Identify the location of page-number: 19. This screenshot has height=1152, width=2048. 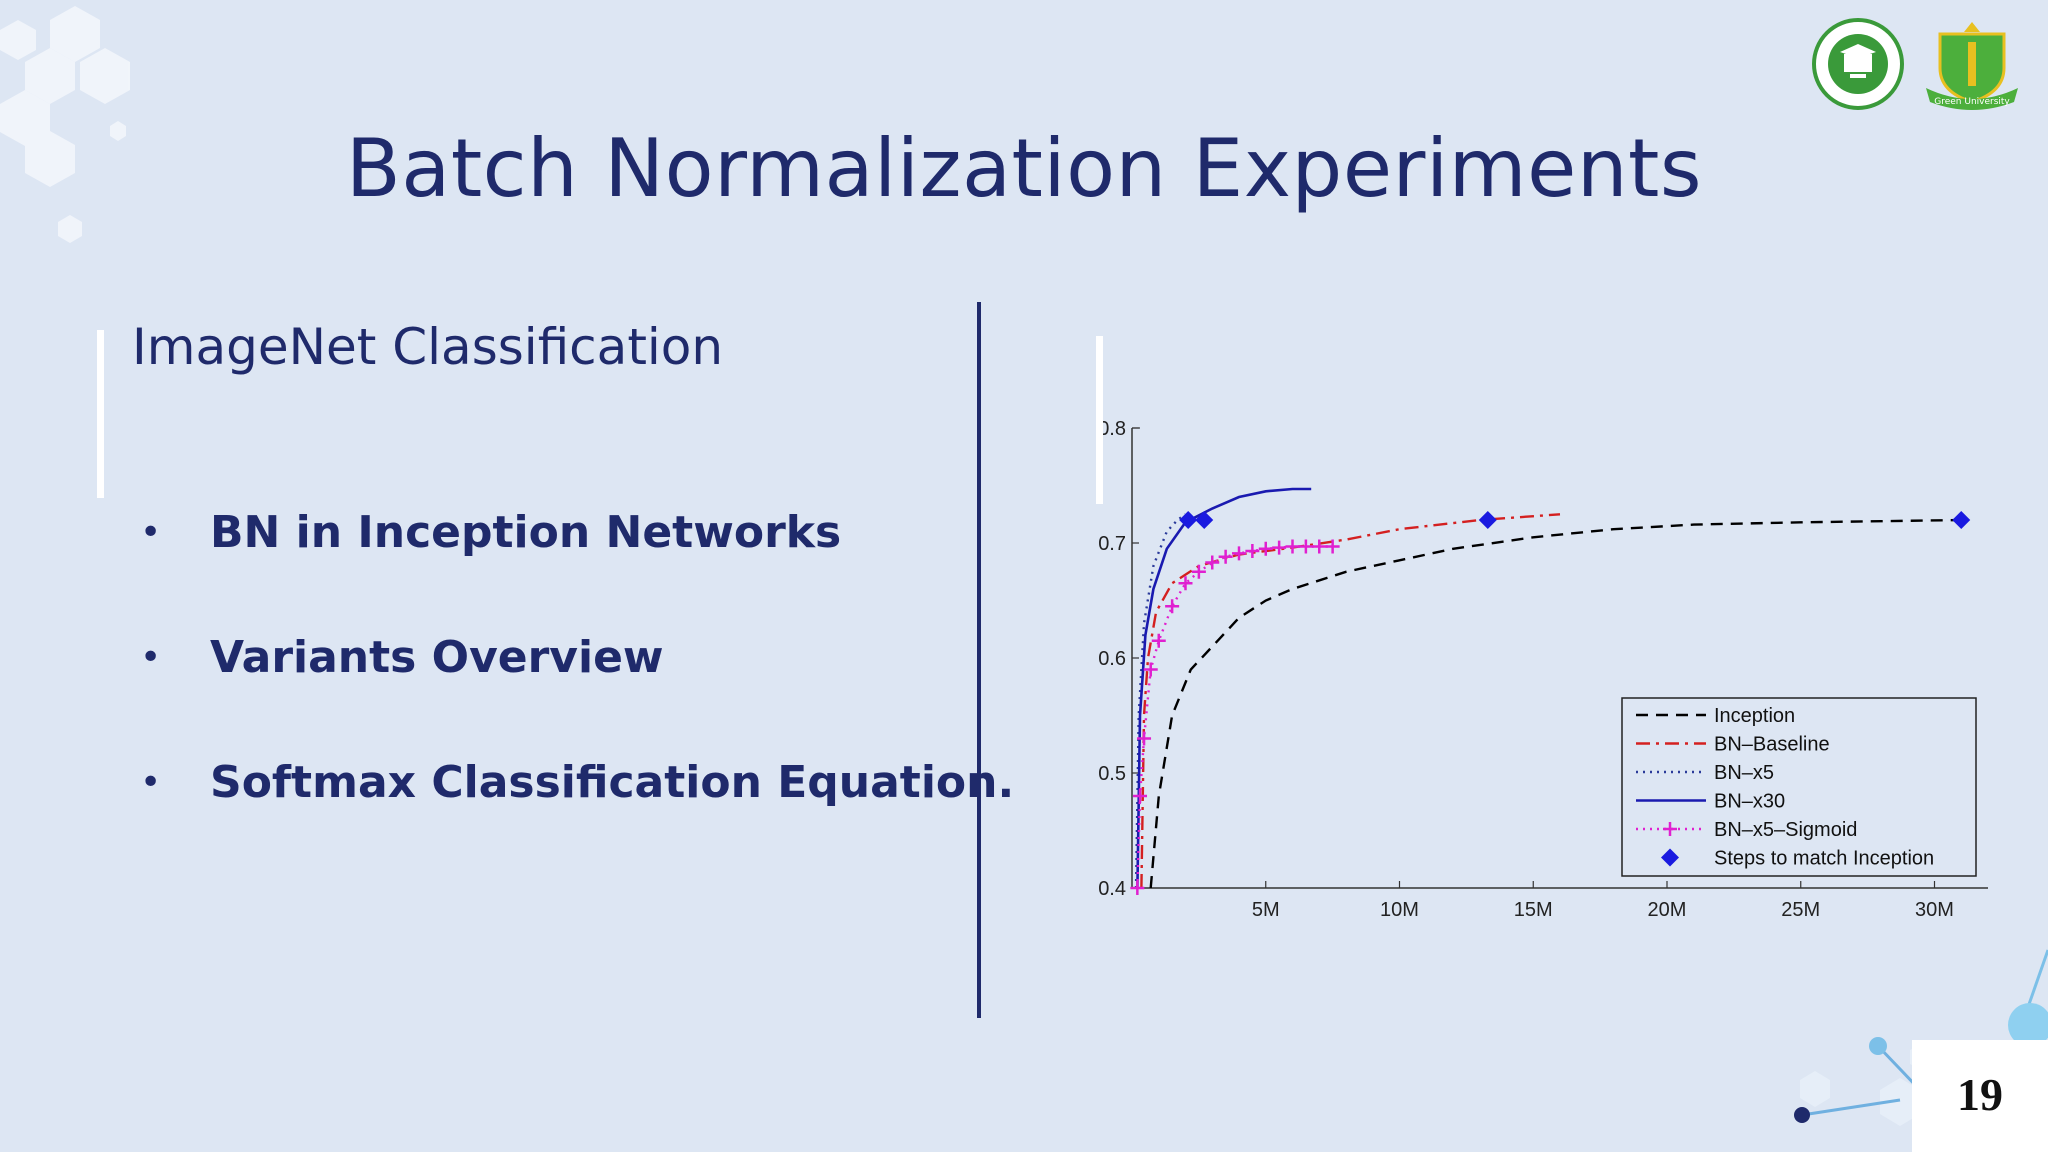
(1980, 1096).